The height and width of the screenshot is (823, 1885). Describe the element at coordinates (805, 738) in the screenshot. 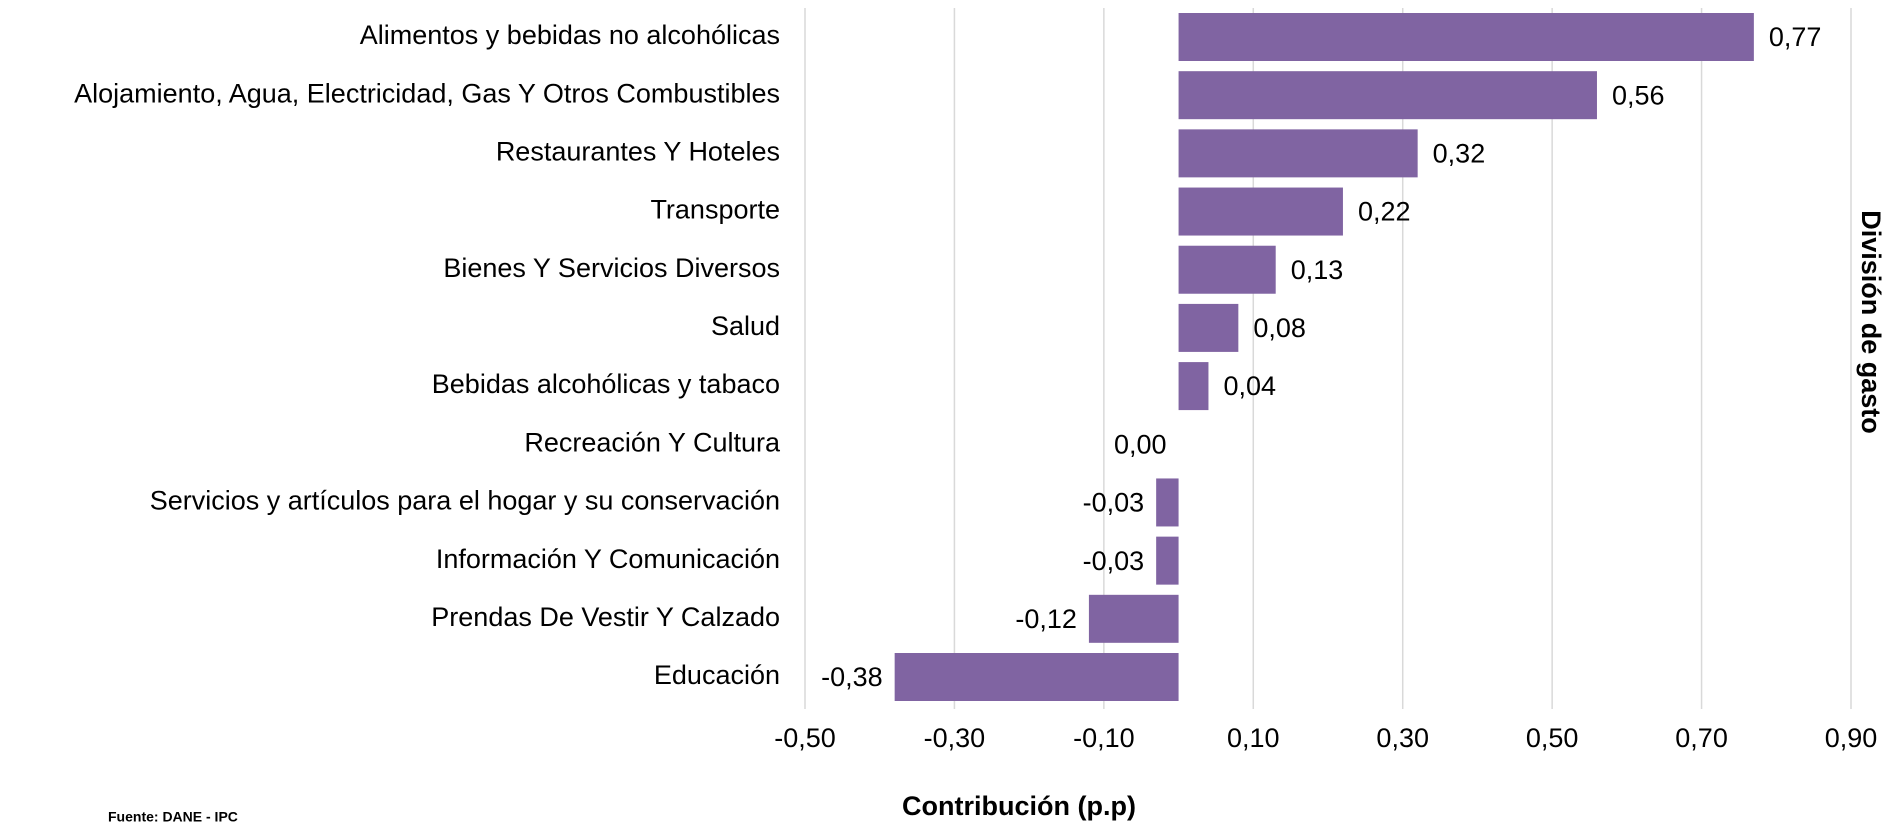

I see `x-tick-label: -0,50` at that location.